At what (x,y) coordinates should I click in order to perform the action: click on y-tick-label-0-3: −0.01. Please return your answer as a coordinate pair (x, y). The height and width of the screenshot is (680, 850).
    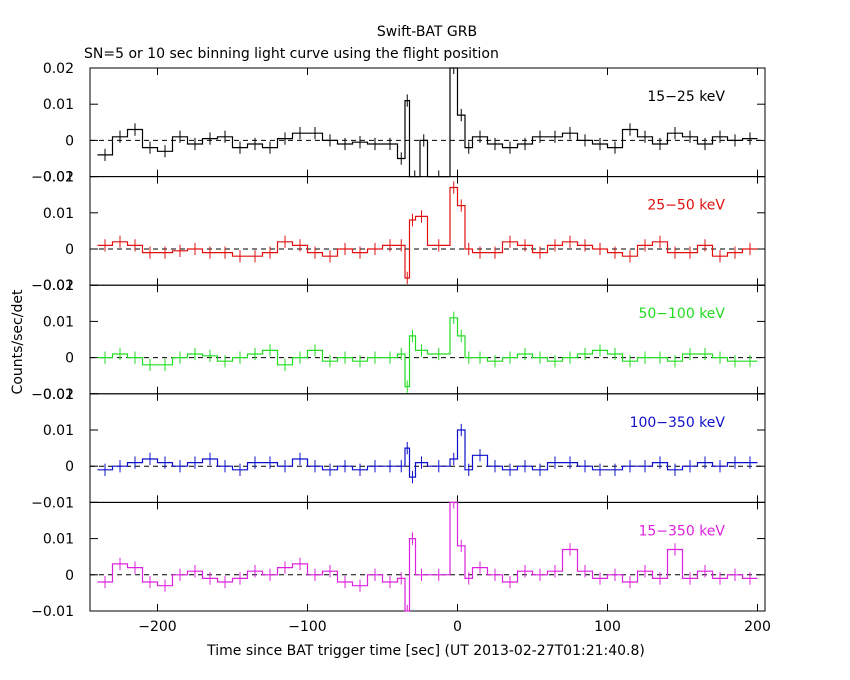
    Looking at the image, I should click on (52, 178).